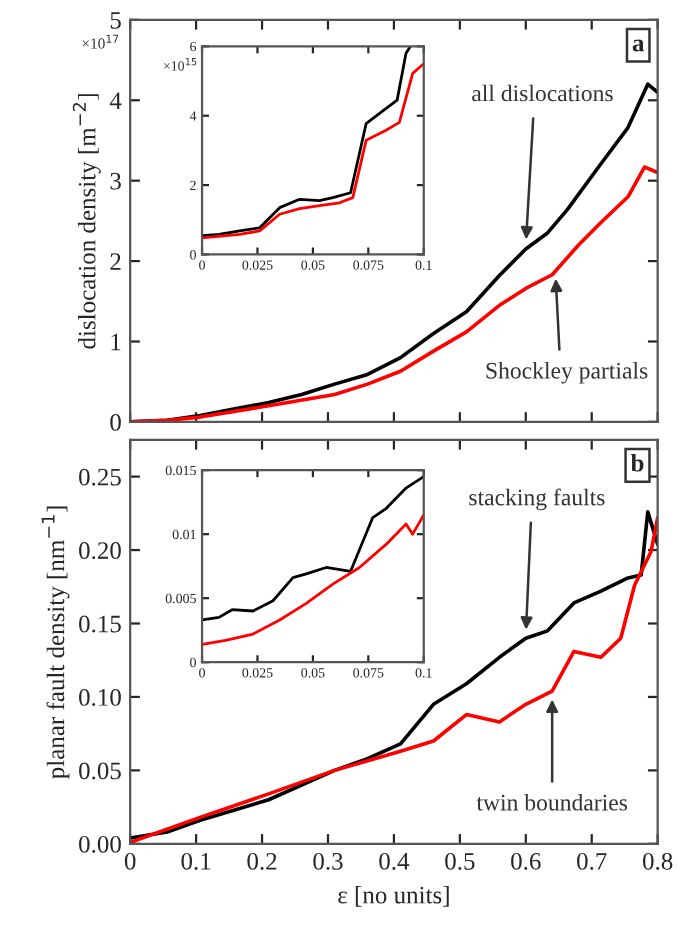 Image resolution: width=678 pixels, height=946 pixels. Describe the element at coordinates (115, 261) in the screenshot. I see `y-tick-label: 2` at that location.